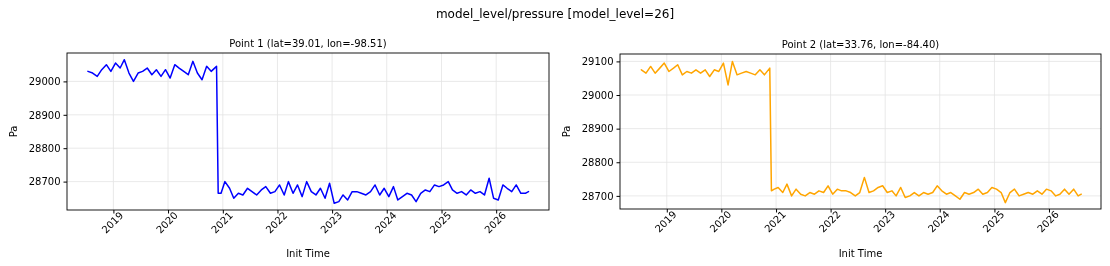 The width and height of the screenshot is (1110, 266). What do you see at coordinates (860, 44) in the screenshot?
I see `chart-title: Point 2 (lat=33.76, lon=-84.40)` at bounding box center [860, 44].